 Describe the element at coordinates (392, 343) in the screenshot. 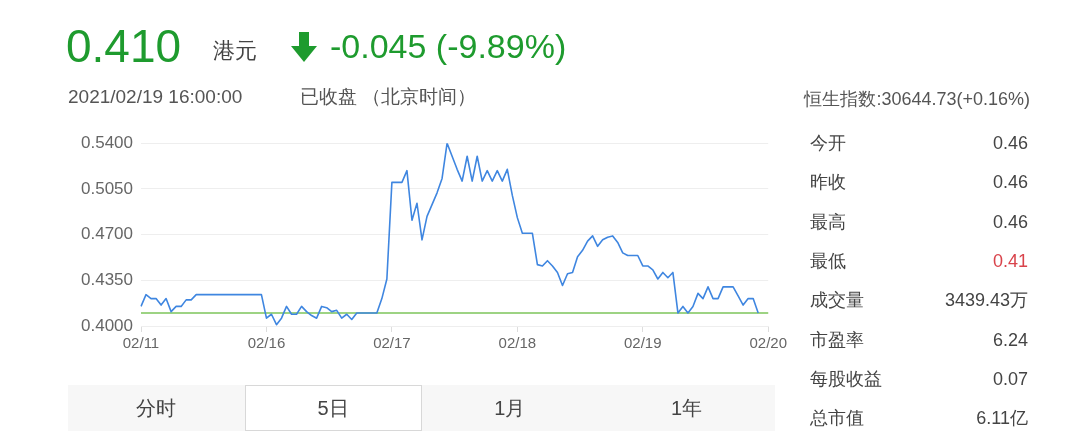

I see `x-tick-label: 02/17` at that location.